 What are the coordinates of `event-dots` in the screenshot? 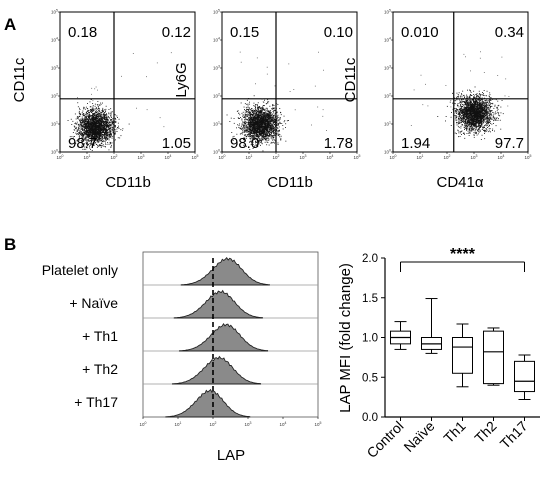 It's located at (123, 101).